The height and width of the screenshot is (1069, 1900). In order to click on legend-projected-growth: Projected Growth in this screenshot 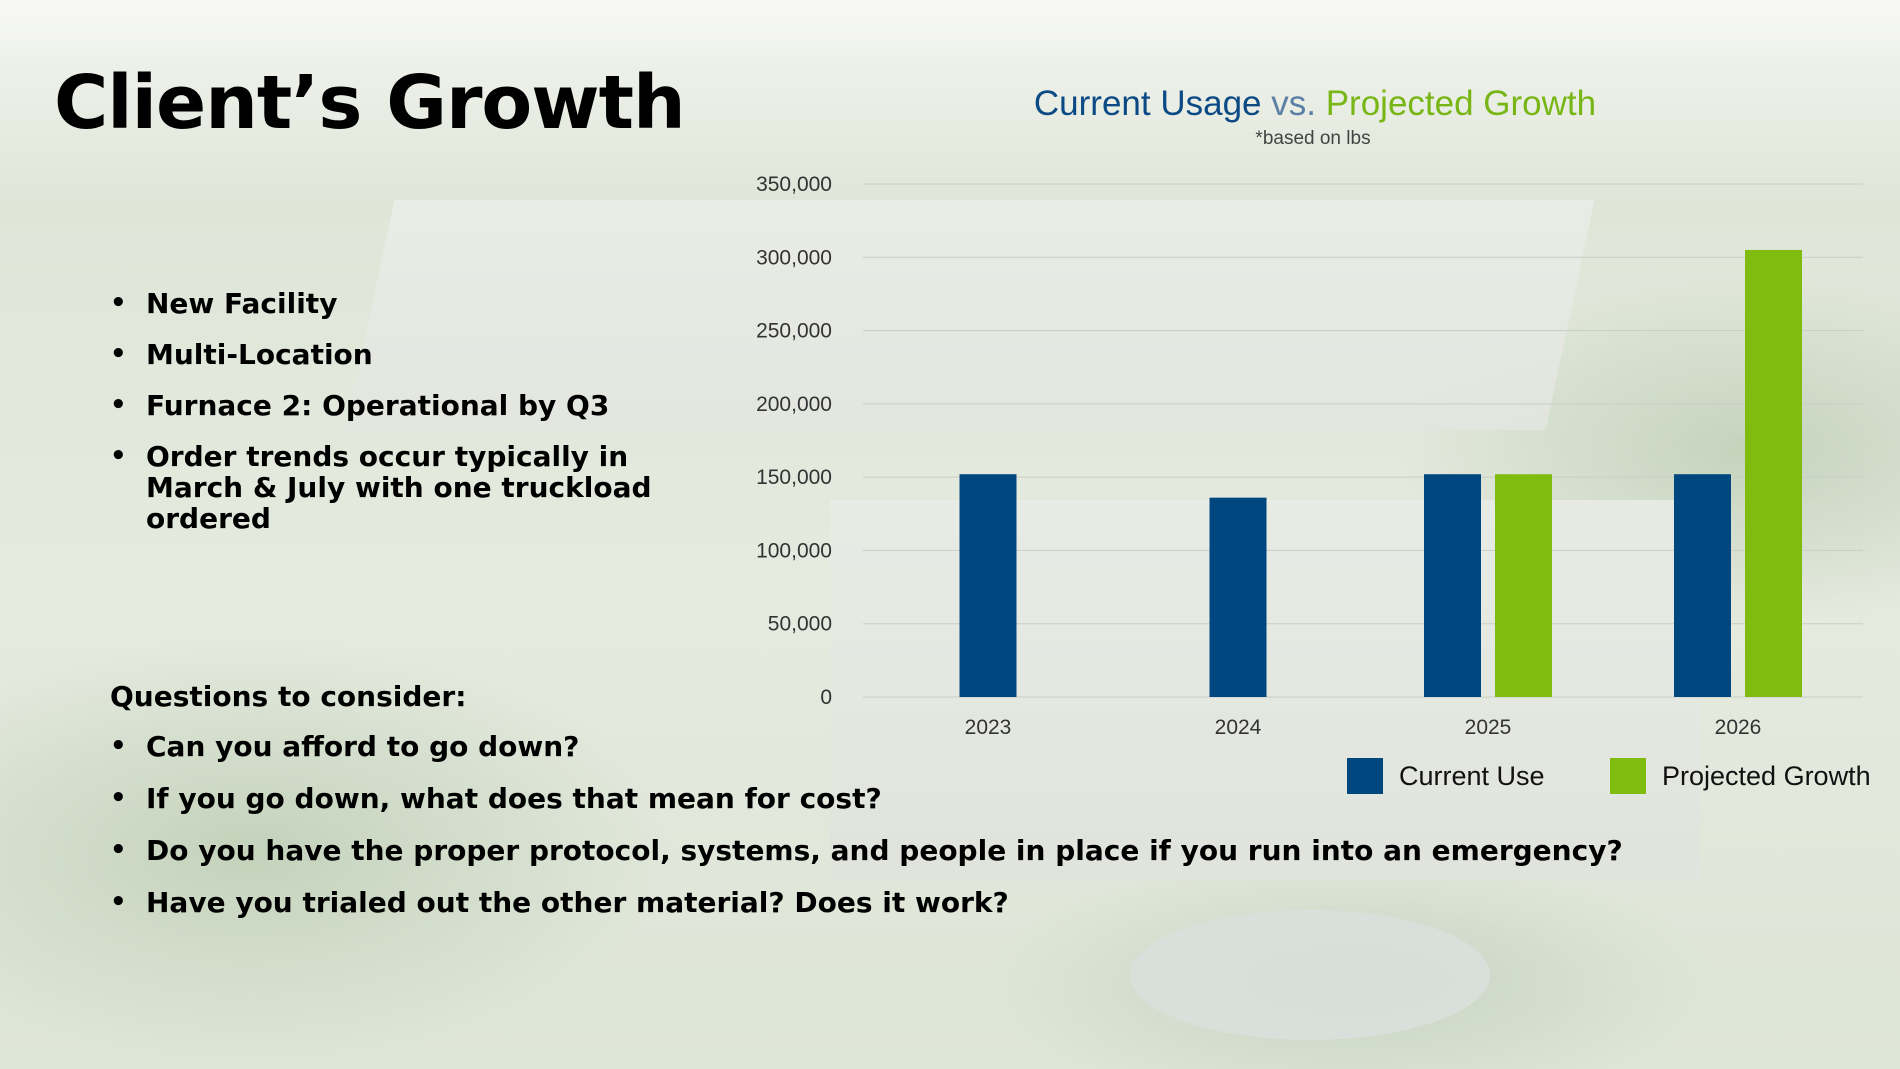, I will do `click(1740, 776)`.